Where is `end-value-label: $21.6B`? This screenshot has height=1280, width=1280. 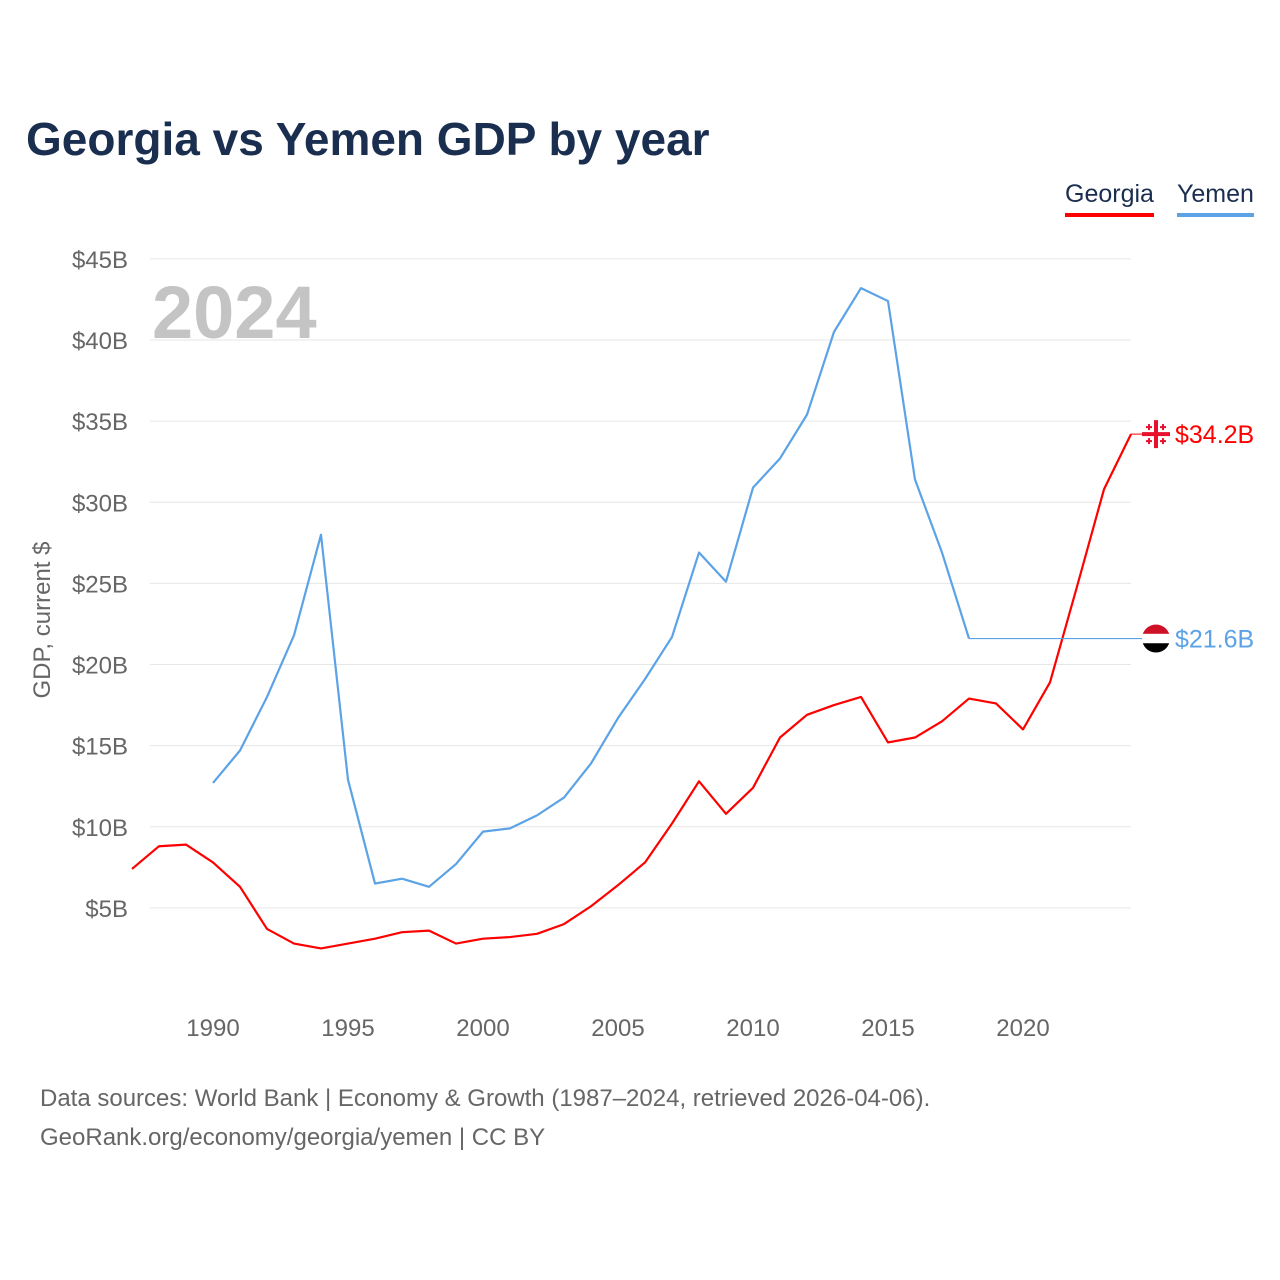 end-value-label: $21.6B is located at coordinates (1214, 640).